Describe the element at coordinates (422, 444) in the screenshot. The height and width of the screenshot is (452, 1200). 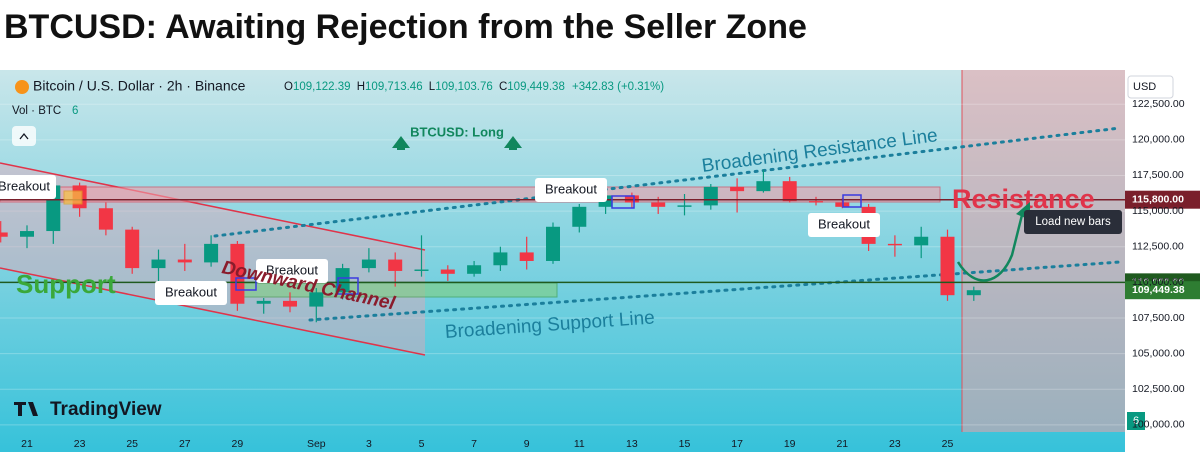
I see `x-tick-label: 5` at that location.